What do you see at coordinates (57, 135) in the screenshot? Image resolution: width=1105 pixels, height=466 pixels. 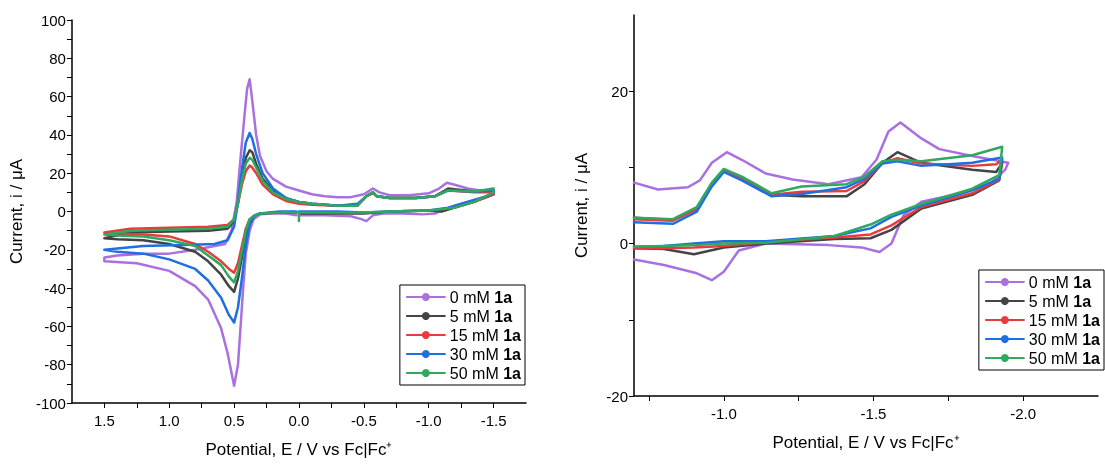 I see `y-tick-label: 40` at bounding box center [57, 135].